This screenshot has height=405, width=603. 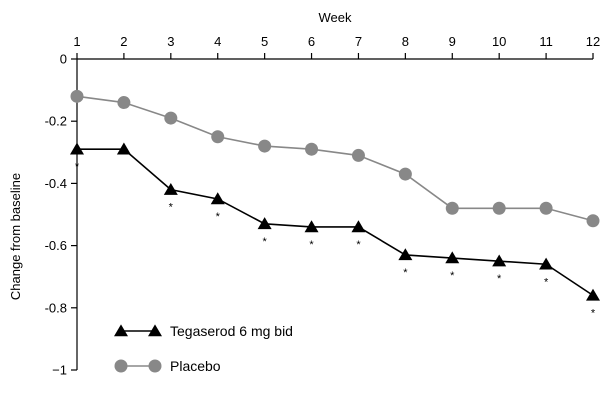 I want to click on x-tick-label: 6, so click(x=311, y=41).